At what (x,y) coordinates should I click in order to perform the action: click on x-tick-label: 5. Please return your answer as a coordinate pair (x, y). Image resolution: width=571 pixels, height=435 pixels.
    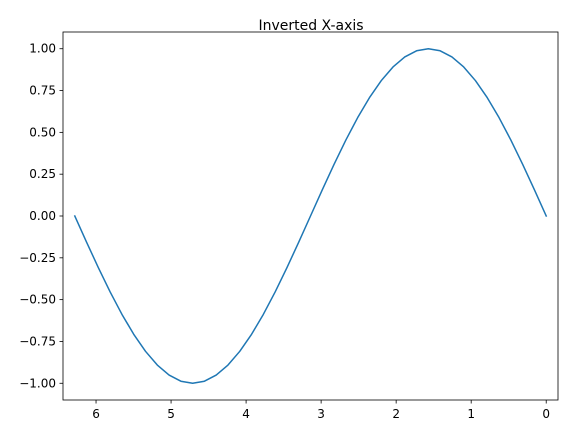
    Looking at the image, I should click on (171, 414).